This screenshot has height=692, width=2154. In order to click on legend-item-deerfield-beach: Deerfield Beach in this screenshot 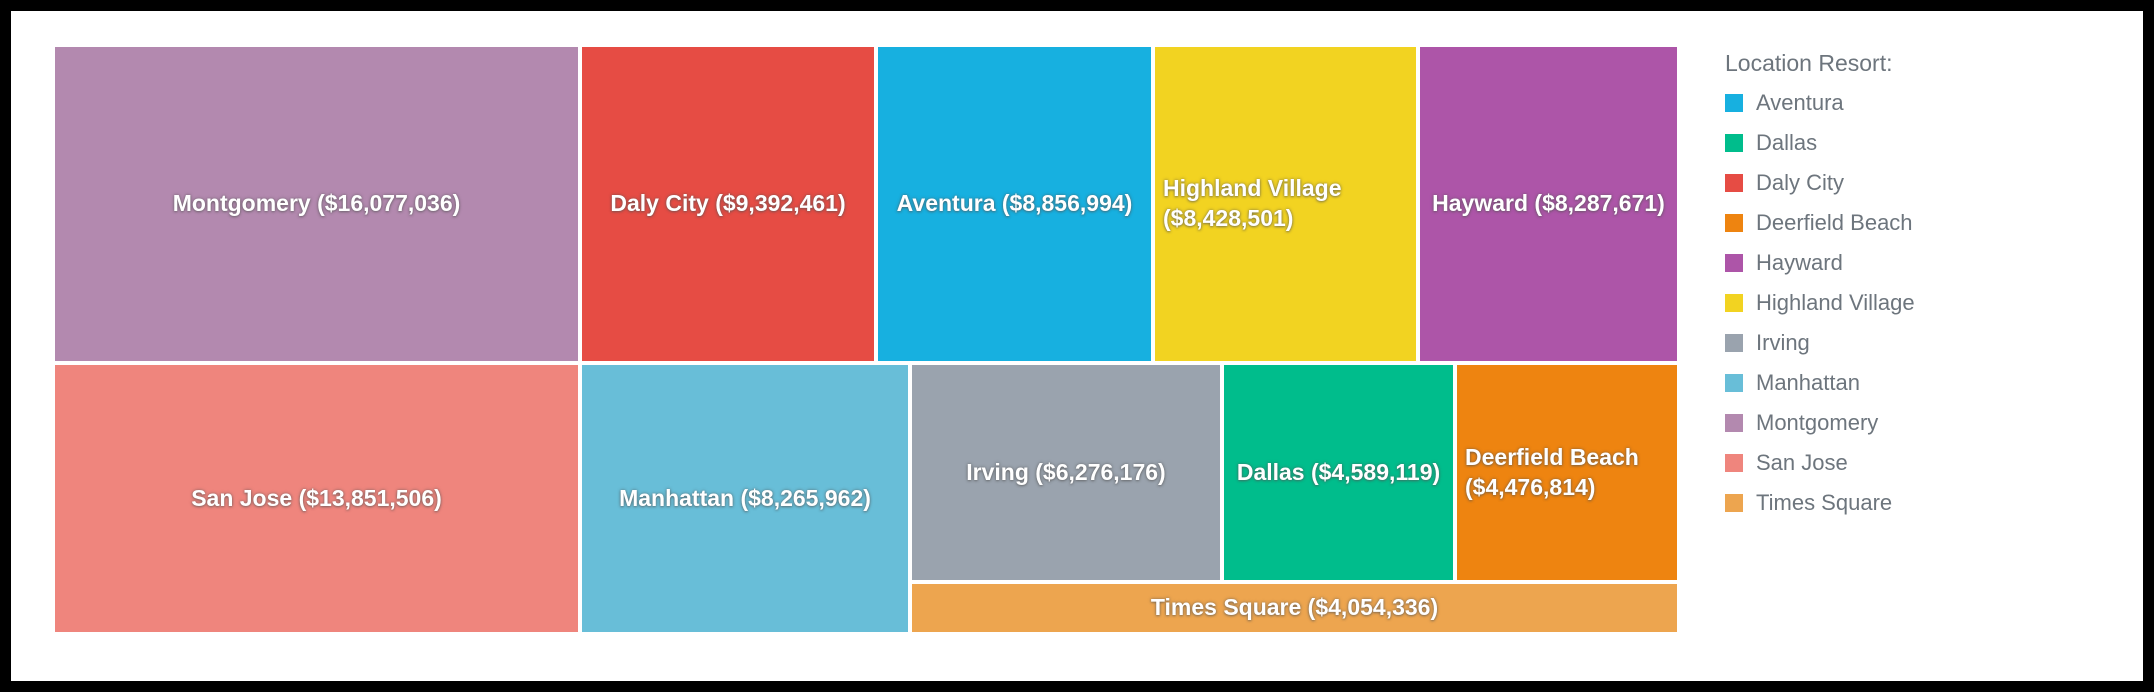, I will do `click(1925, 223)`.